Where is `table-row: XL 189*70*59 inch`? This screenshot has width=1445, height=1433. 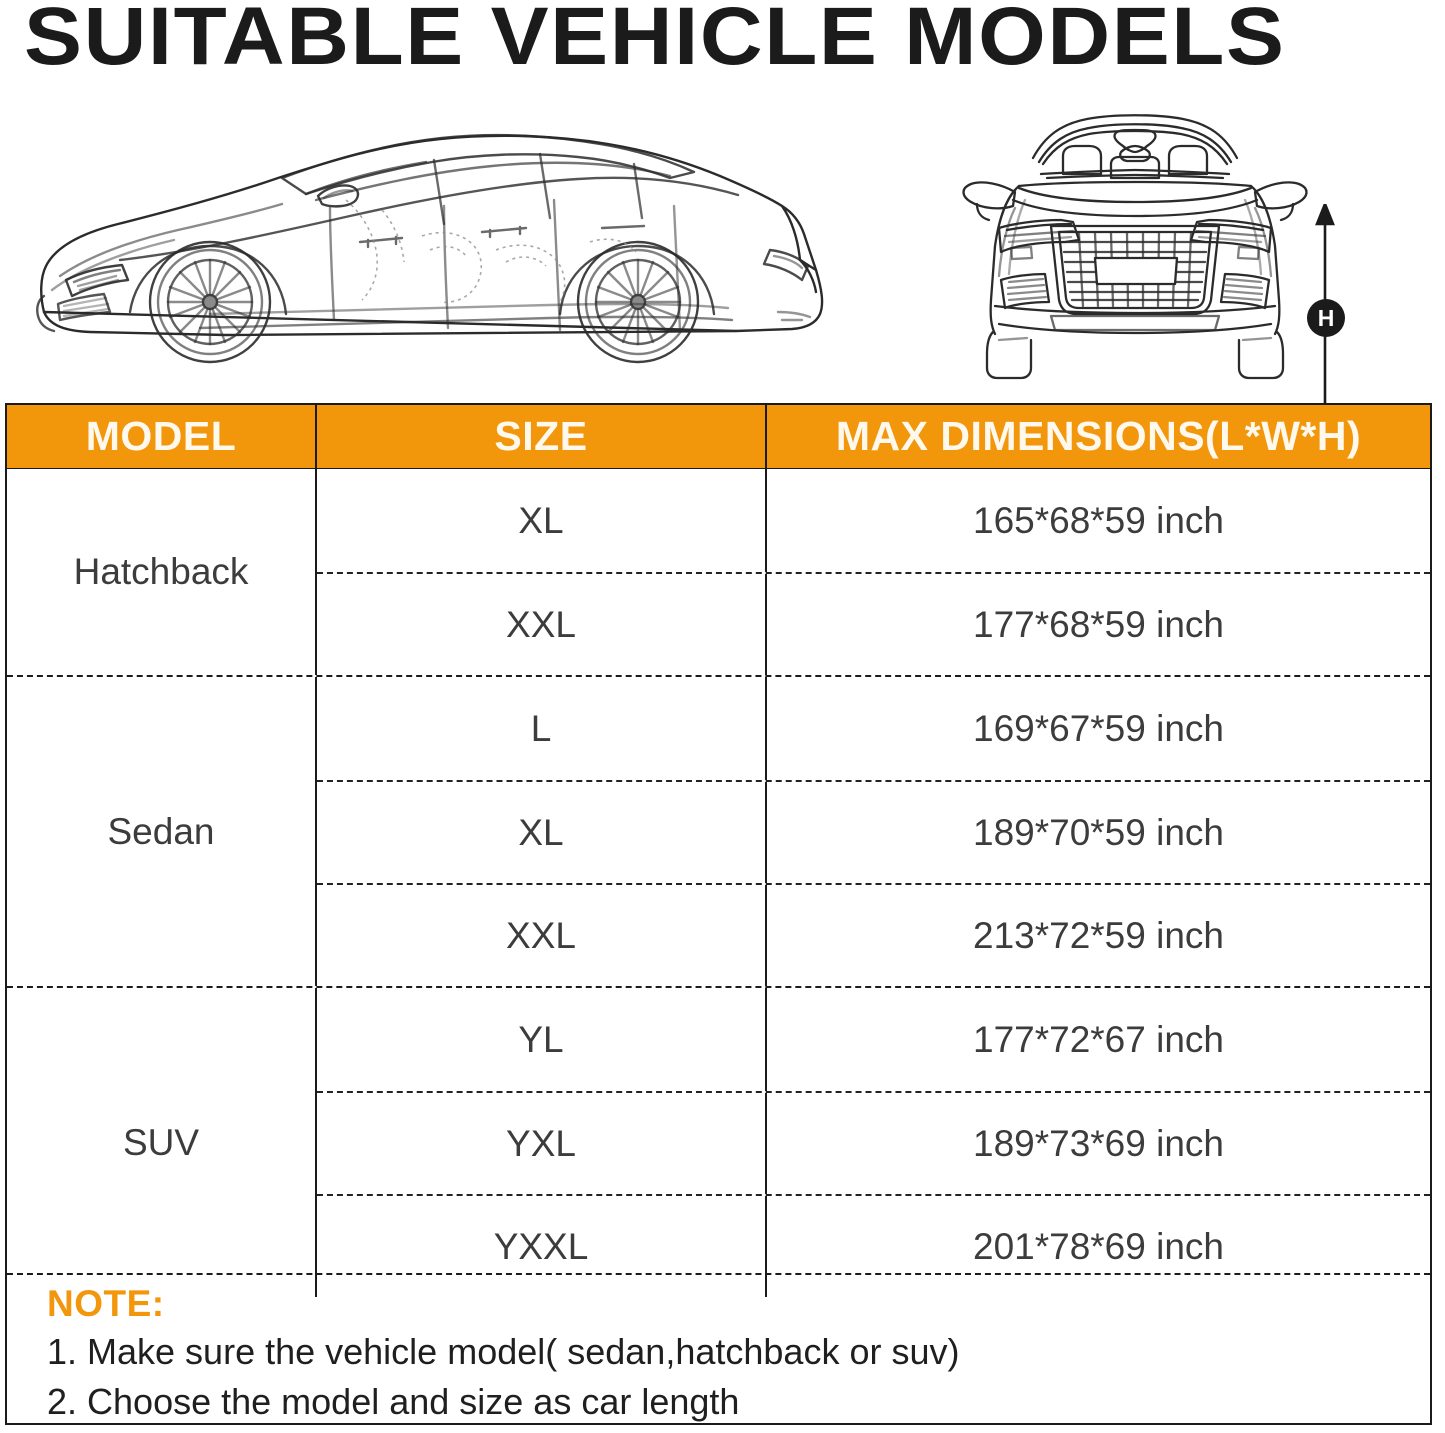
table-row: XL 189*70*59 inch is located at coordinates (873, 831).